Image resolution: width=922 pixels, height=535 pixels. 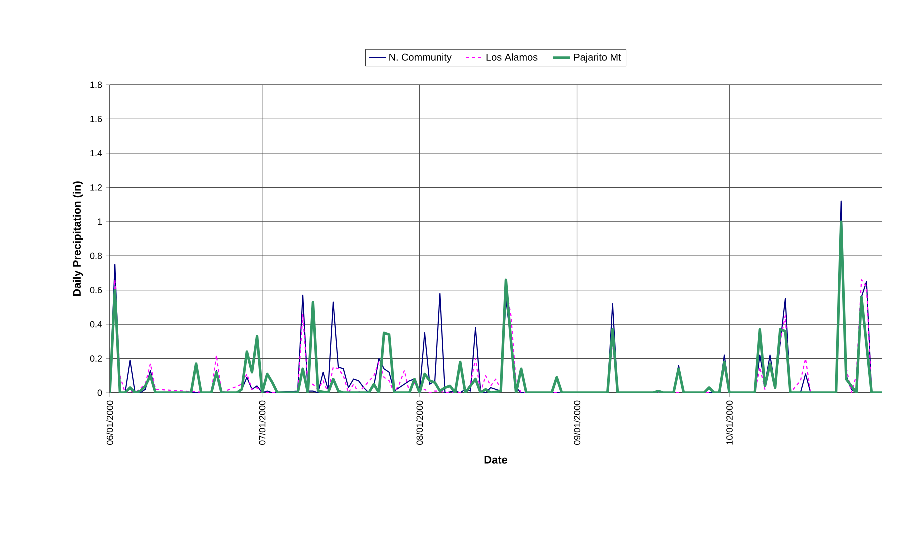 What do you see at coordinates (420, 423) in the screenshot?
I see `x-tick-label: 08/01/2000` at bounding box center [420, 423].